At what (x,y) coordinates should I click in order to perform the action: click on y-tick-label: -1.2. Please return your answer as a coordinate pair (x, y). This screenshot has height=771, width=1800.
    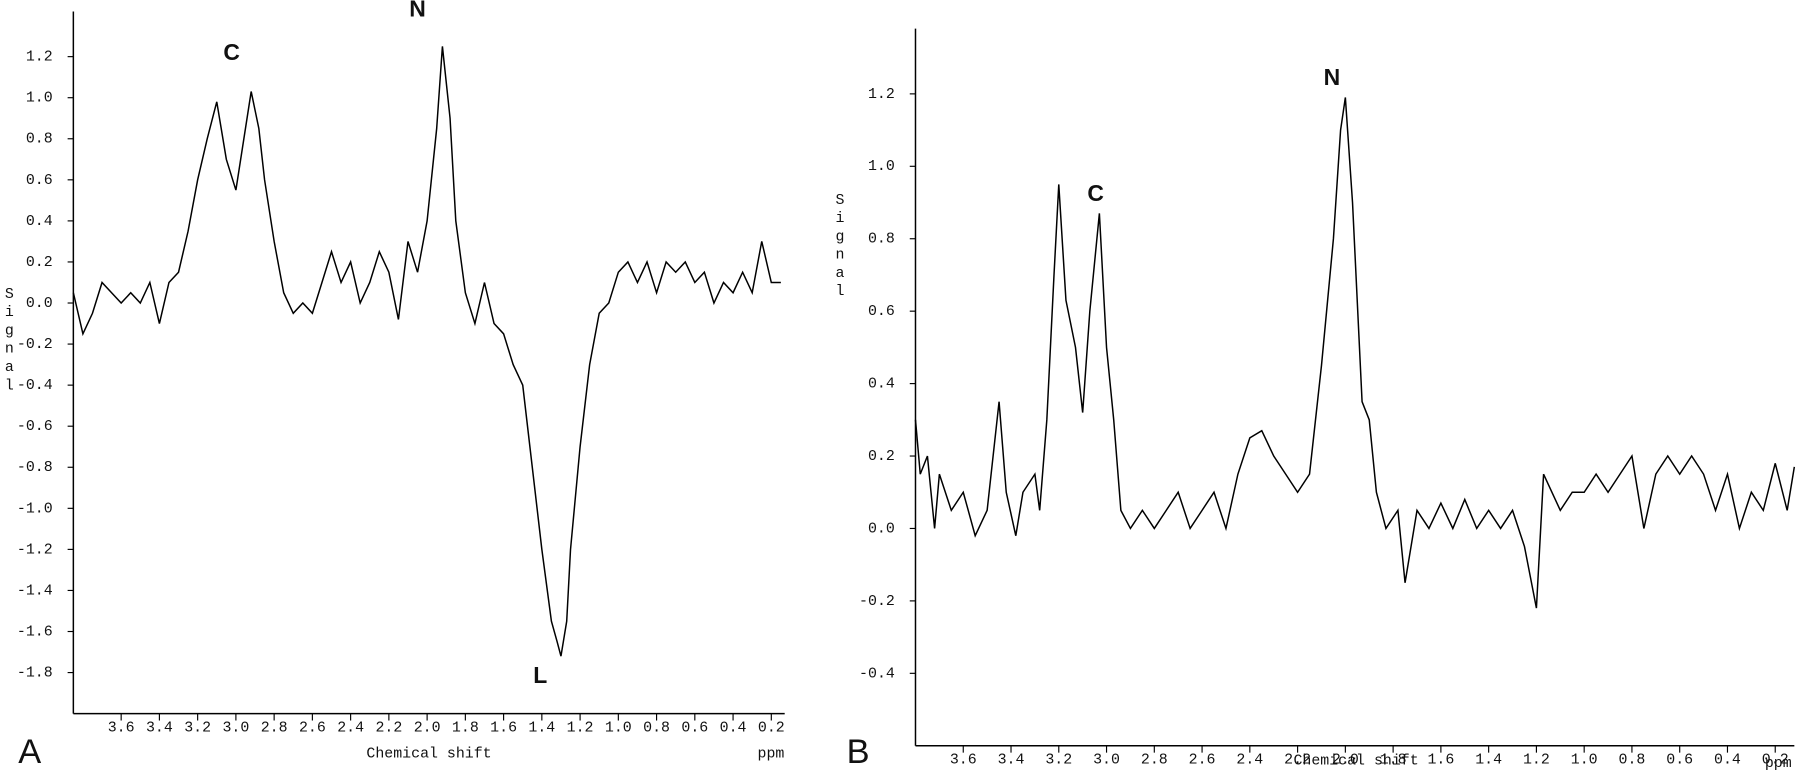
    Looking at the image, I should click on (35, 550).